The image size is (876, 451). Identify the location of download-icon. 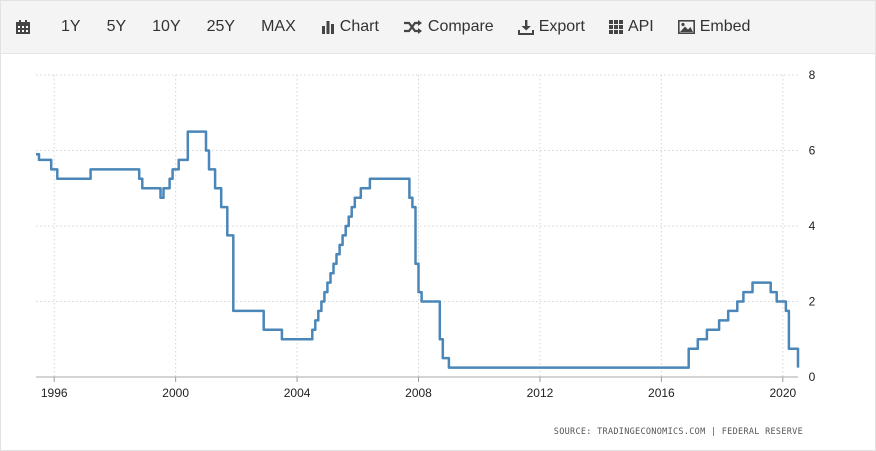
(525, 27).